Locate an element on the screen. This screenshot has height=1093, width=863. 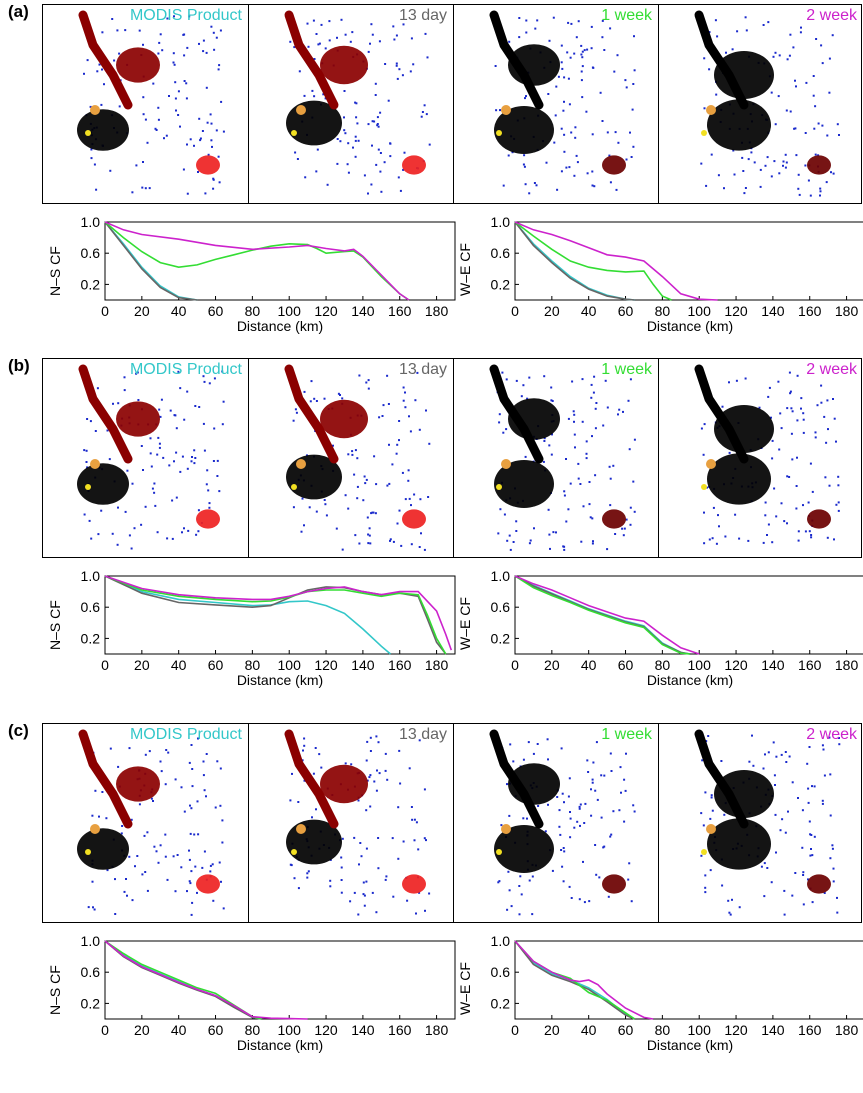
cloud-fraction-map is located at coordinates (767, 103).